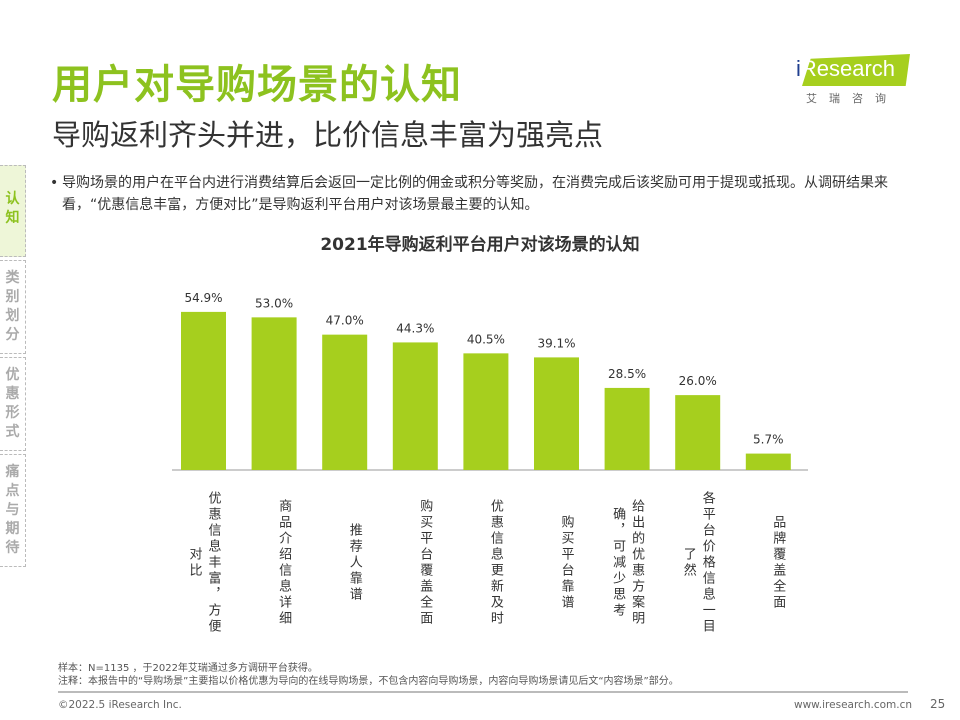 Image resolution: width=960 pixels, height=720 pixels. What do you see at coordinates (627, 374) in the screenshot?
I see `data-label: 28.5%` at bounding box center [627, 374].